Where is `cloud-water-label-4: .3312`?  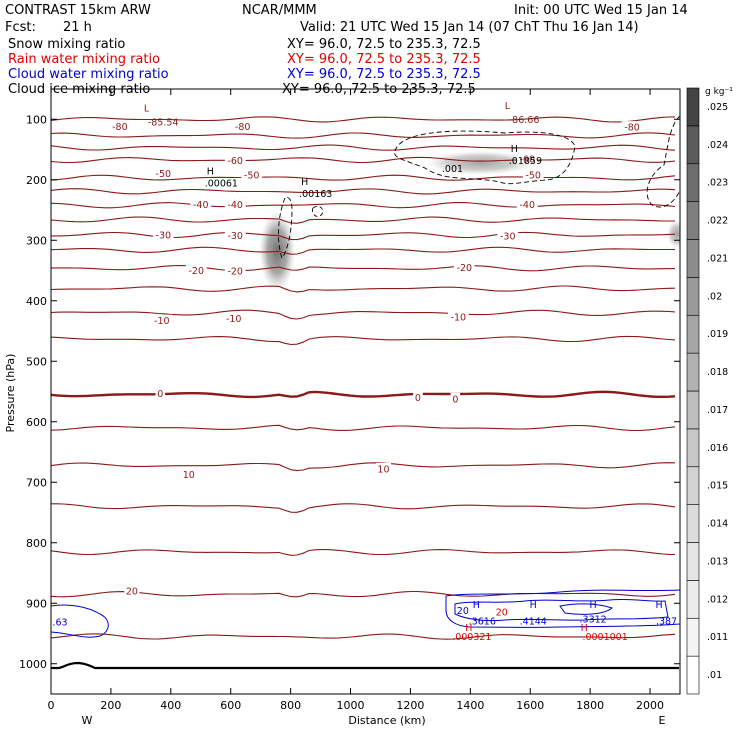 cloud-water-label-4: .3312 is located at coordinates (593, 620).